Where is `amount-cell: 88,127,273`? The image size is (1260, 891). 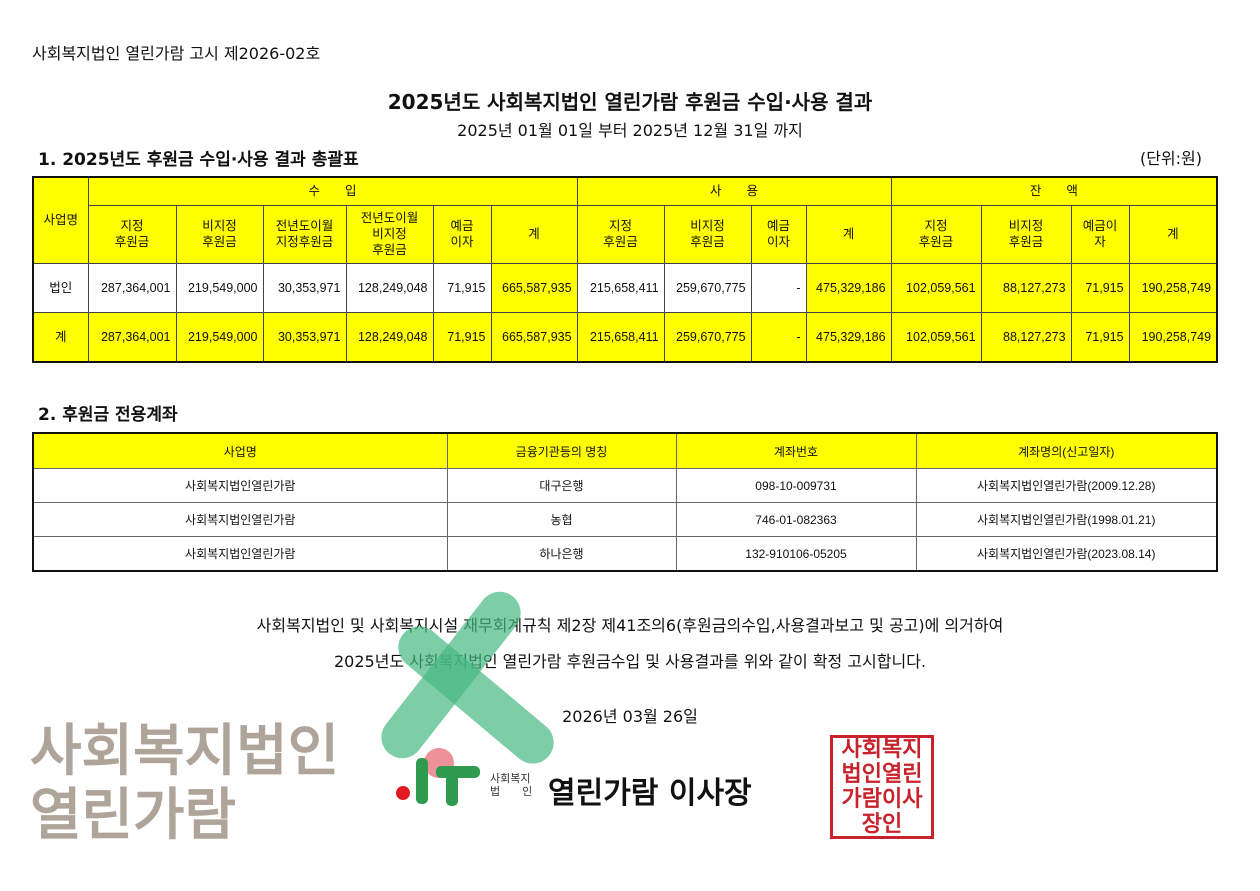 amount-cell: 88,127,273 is located at coordinates (1026, 337).